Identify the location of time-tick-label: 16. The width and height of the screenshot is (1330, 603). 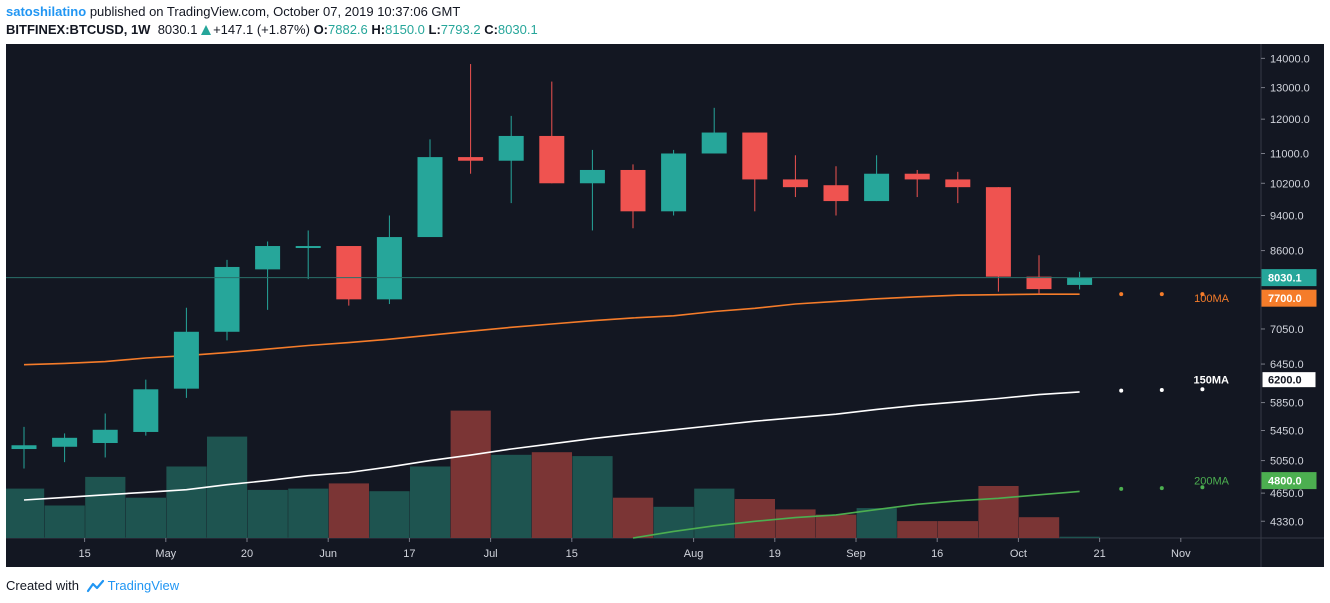
(937, 554).